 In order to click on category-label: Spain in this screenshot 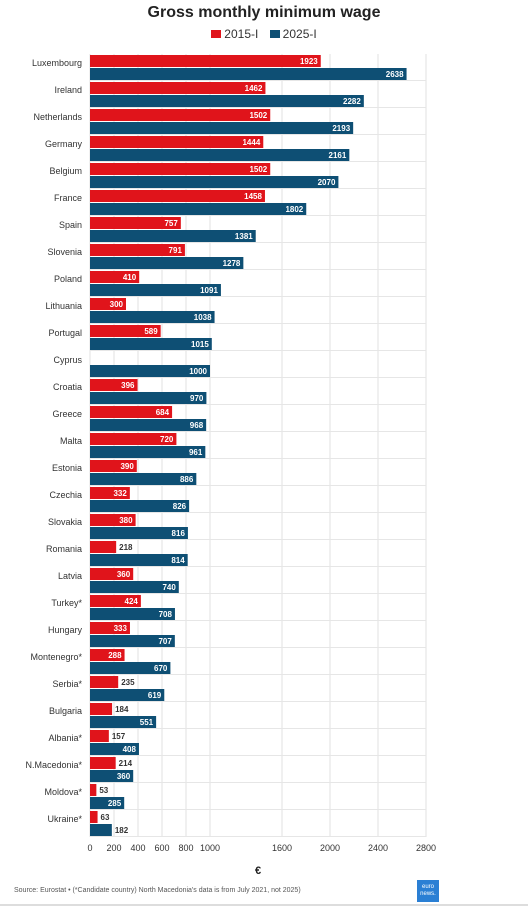, I will do `click(70, 225)`.